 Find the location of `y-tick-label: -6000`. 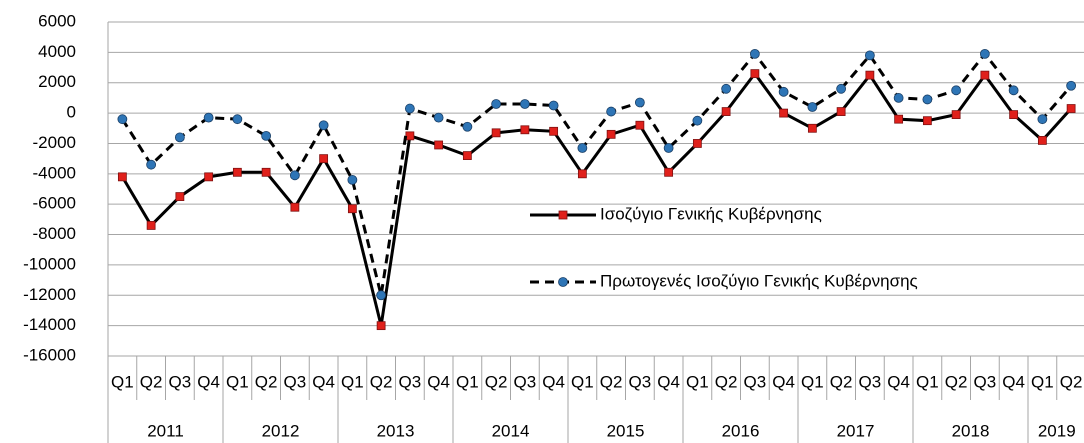

y-tick-label: -6000 is located at coordinates (54, 203).